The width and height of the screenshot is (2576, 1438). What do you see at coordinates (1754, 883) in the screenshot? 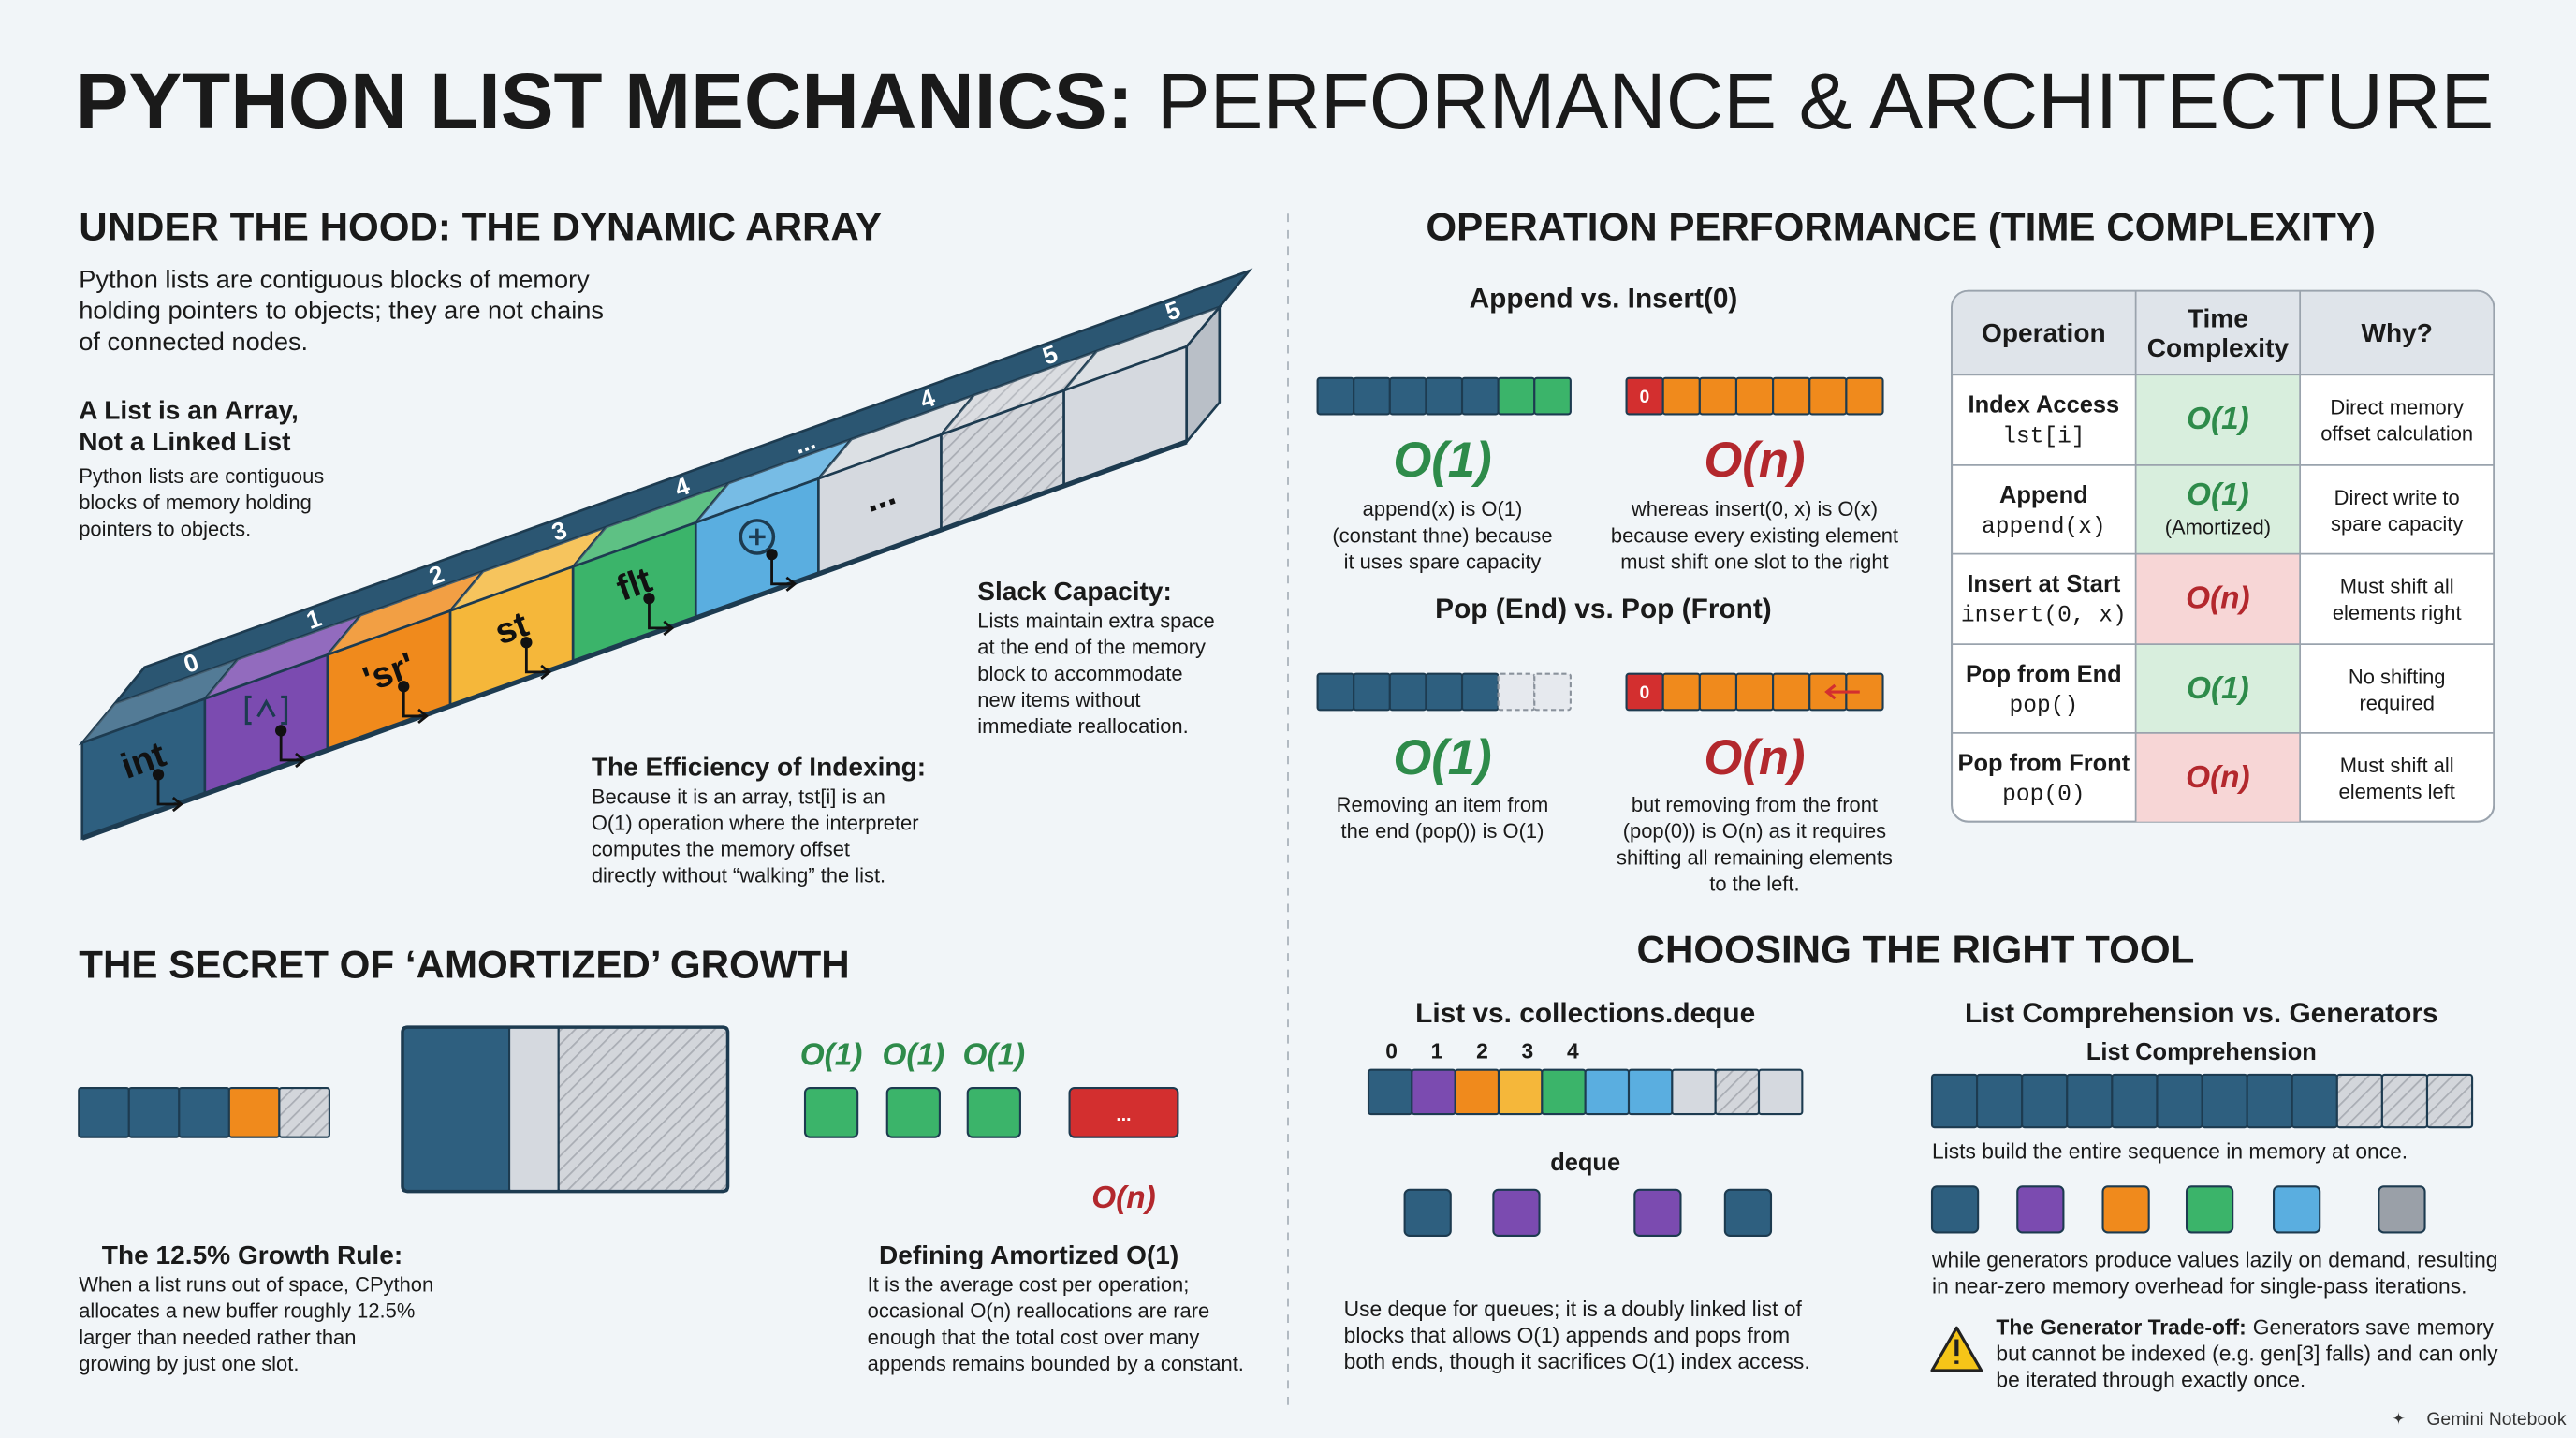
I see `text-line: to the left.` at bounding box center [1754, 883].